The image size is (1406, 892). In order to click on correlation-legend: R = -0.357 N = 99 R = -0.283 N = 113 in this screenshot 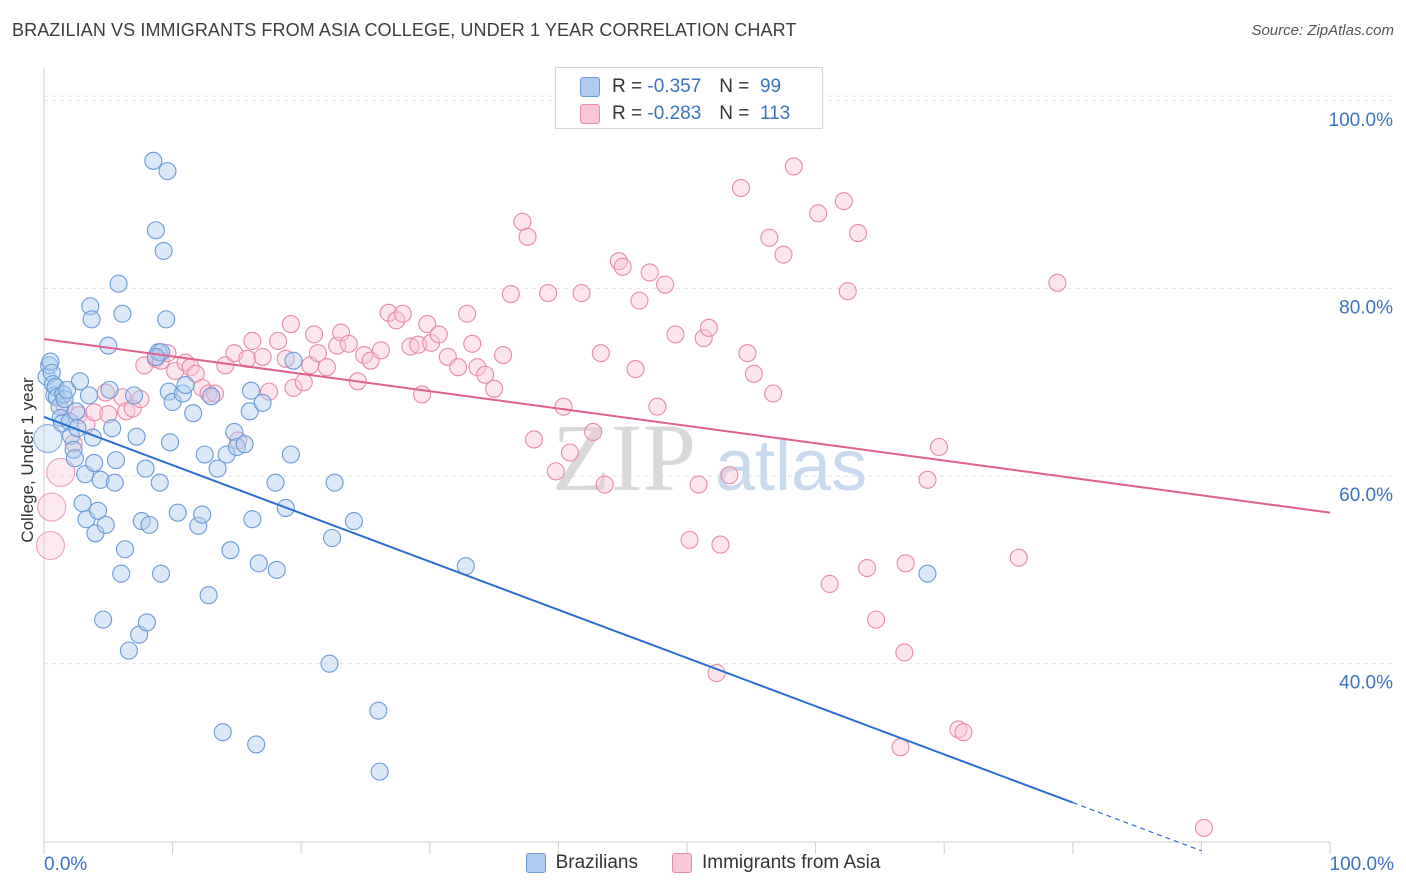, I will do `click(689, 98)`.